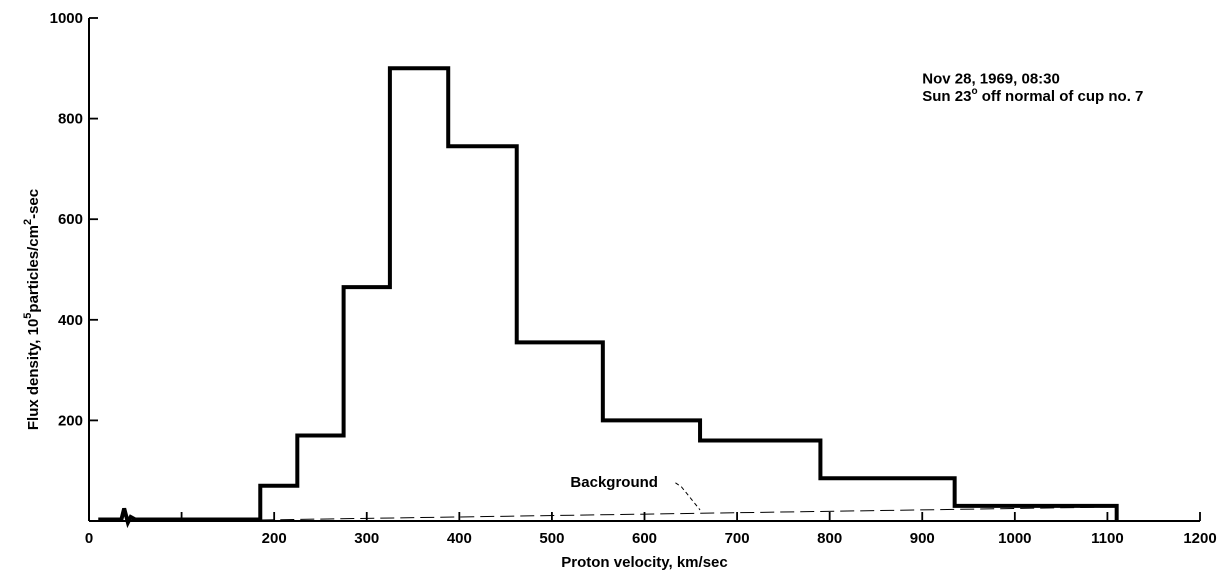  I want to click on x-tick-label: 1100, so click(1107, 538).